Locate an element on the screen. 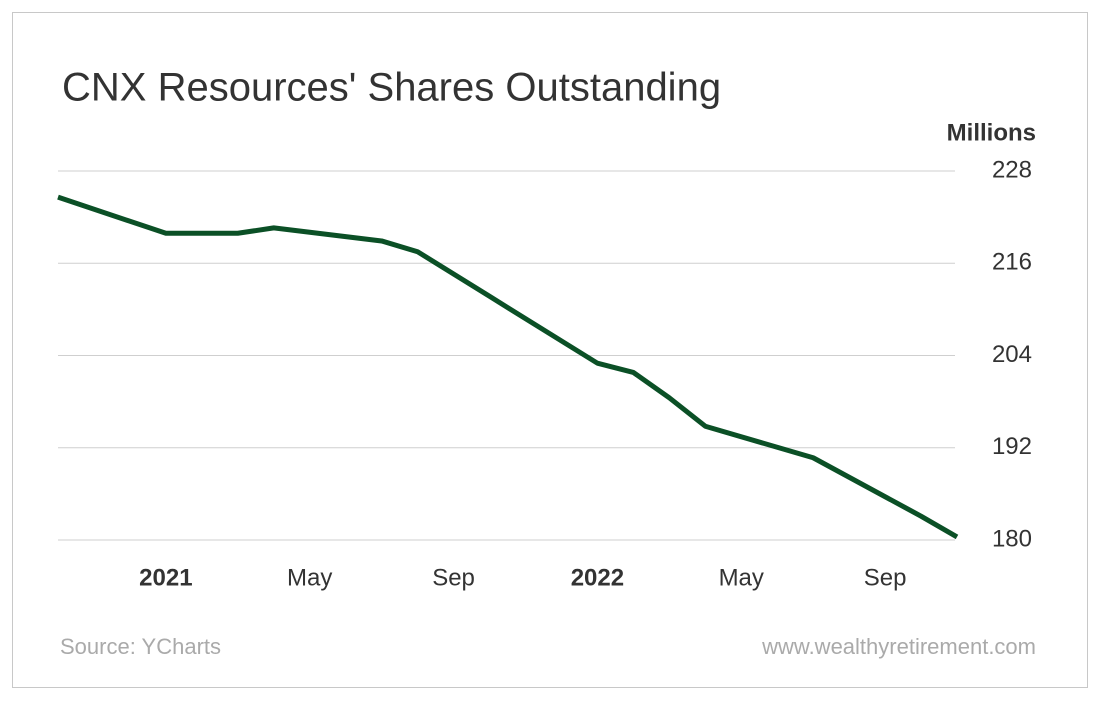  chart-title: CNX Resources' Shares Outstanding is located at coordinates (391, 88).